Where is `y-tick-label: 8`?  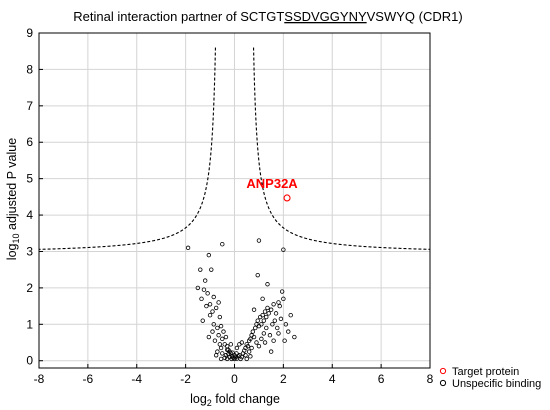
y-tick-label: 8 is located at coordinates (29, 69).